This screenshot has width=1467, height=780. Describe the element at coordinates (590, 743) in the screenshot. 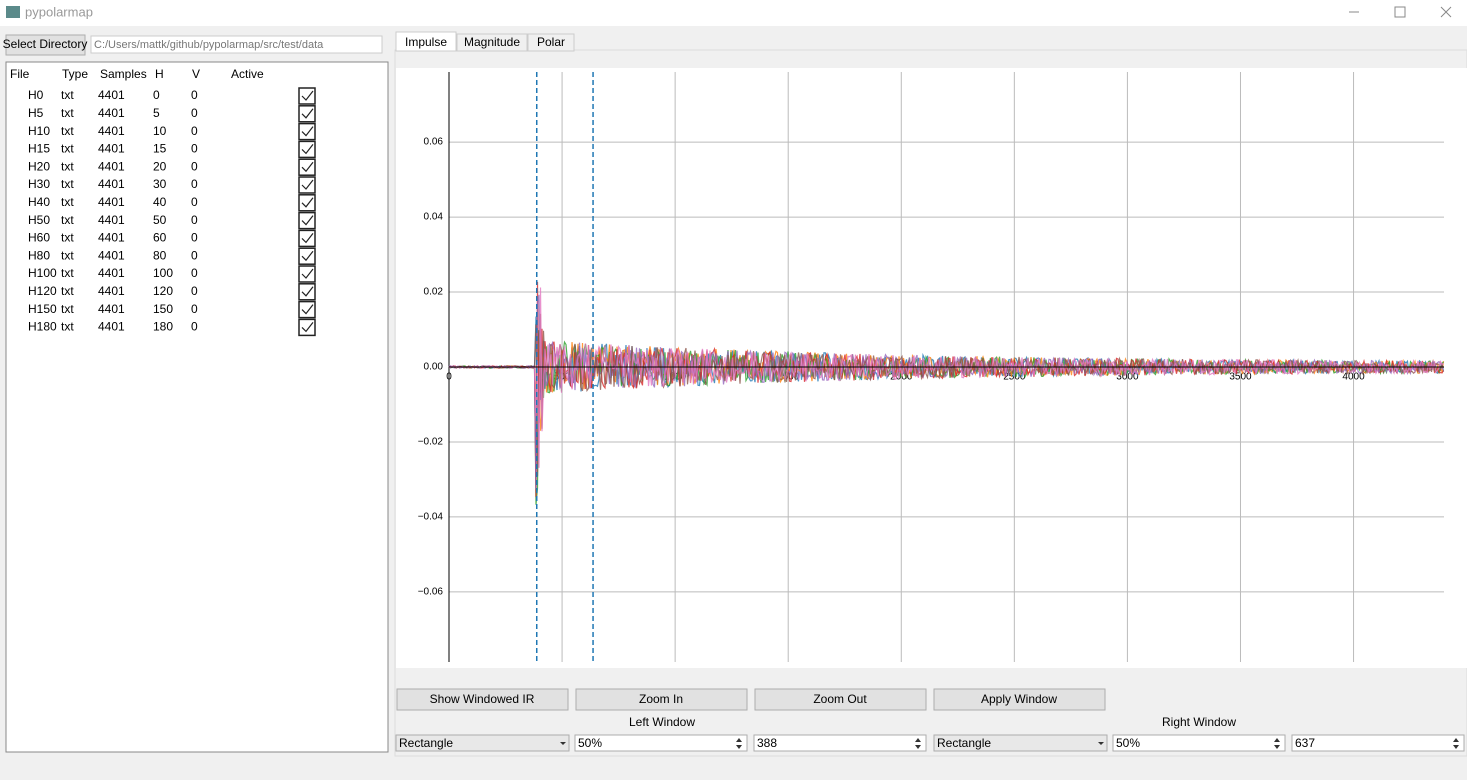

I see `spin-text: 50%` at that location.